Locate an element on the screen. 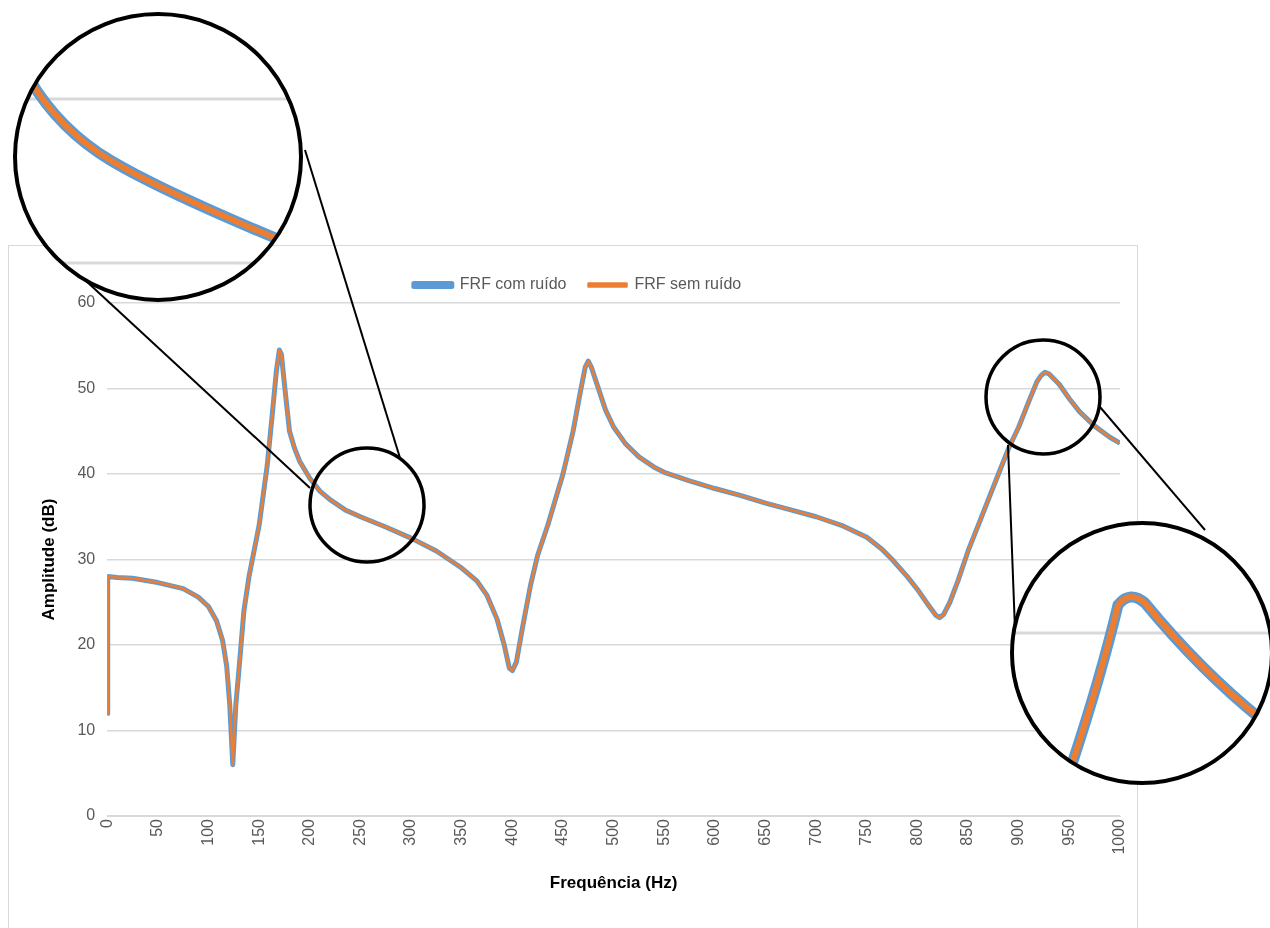  x-tick-label: 350 is located at coordinates (461, 832).